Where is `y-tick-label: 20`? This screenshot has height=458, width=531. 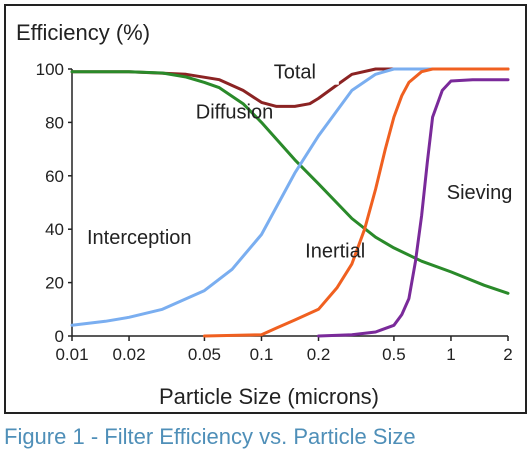 y-tick-label: 20 is located at coordinates (54, 283).